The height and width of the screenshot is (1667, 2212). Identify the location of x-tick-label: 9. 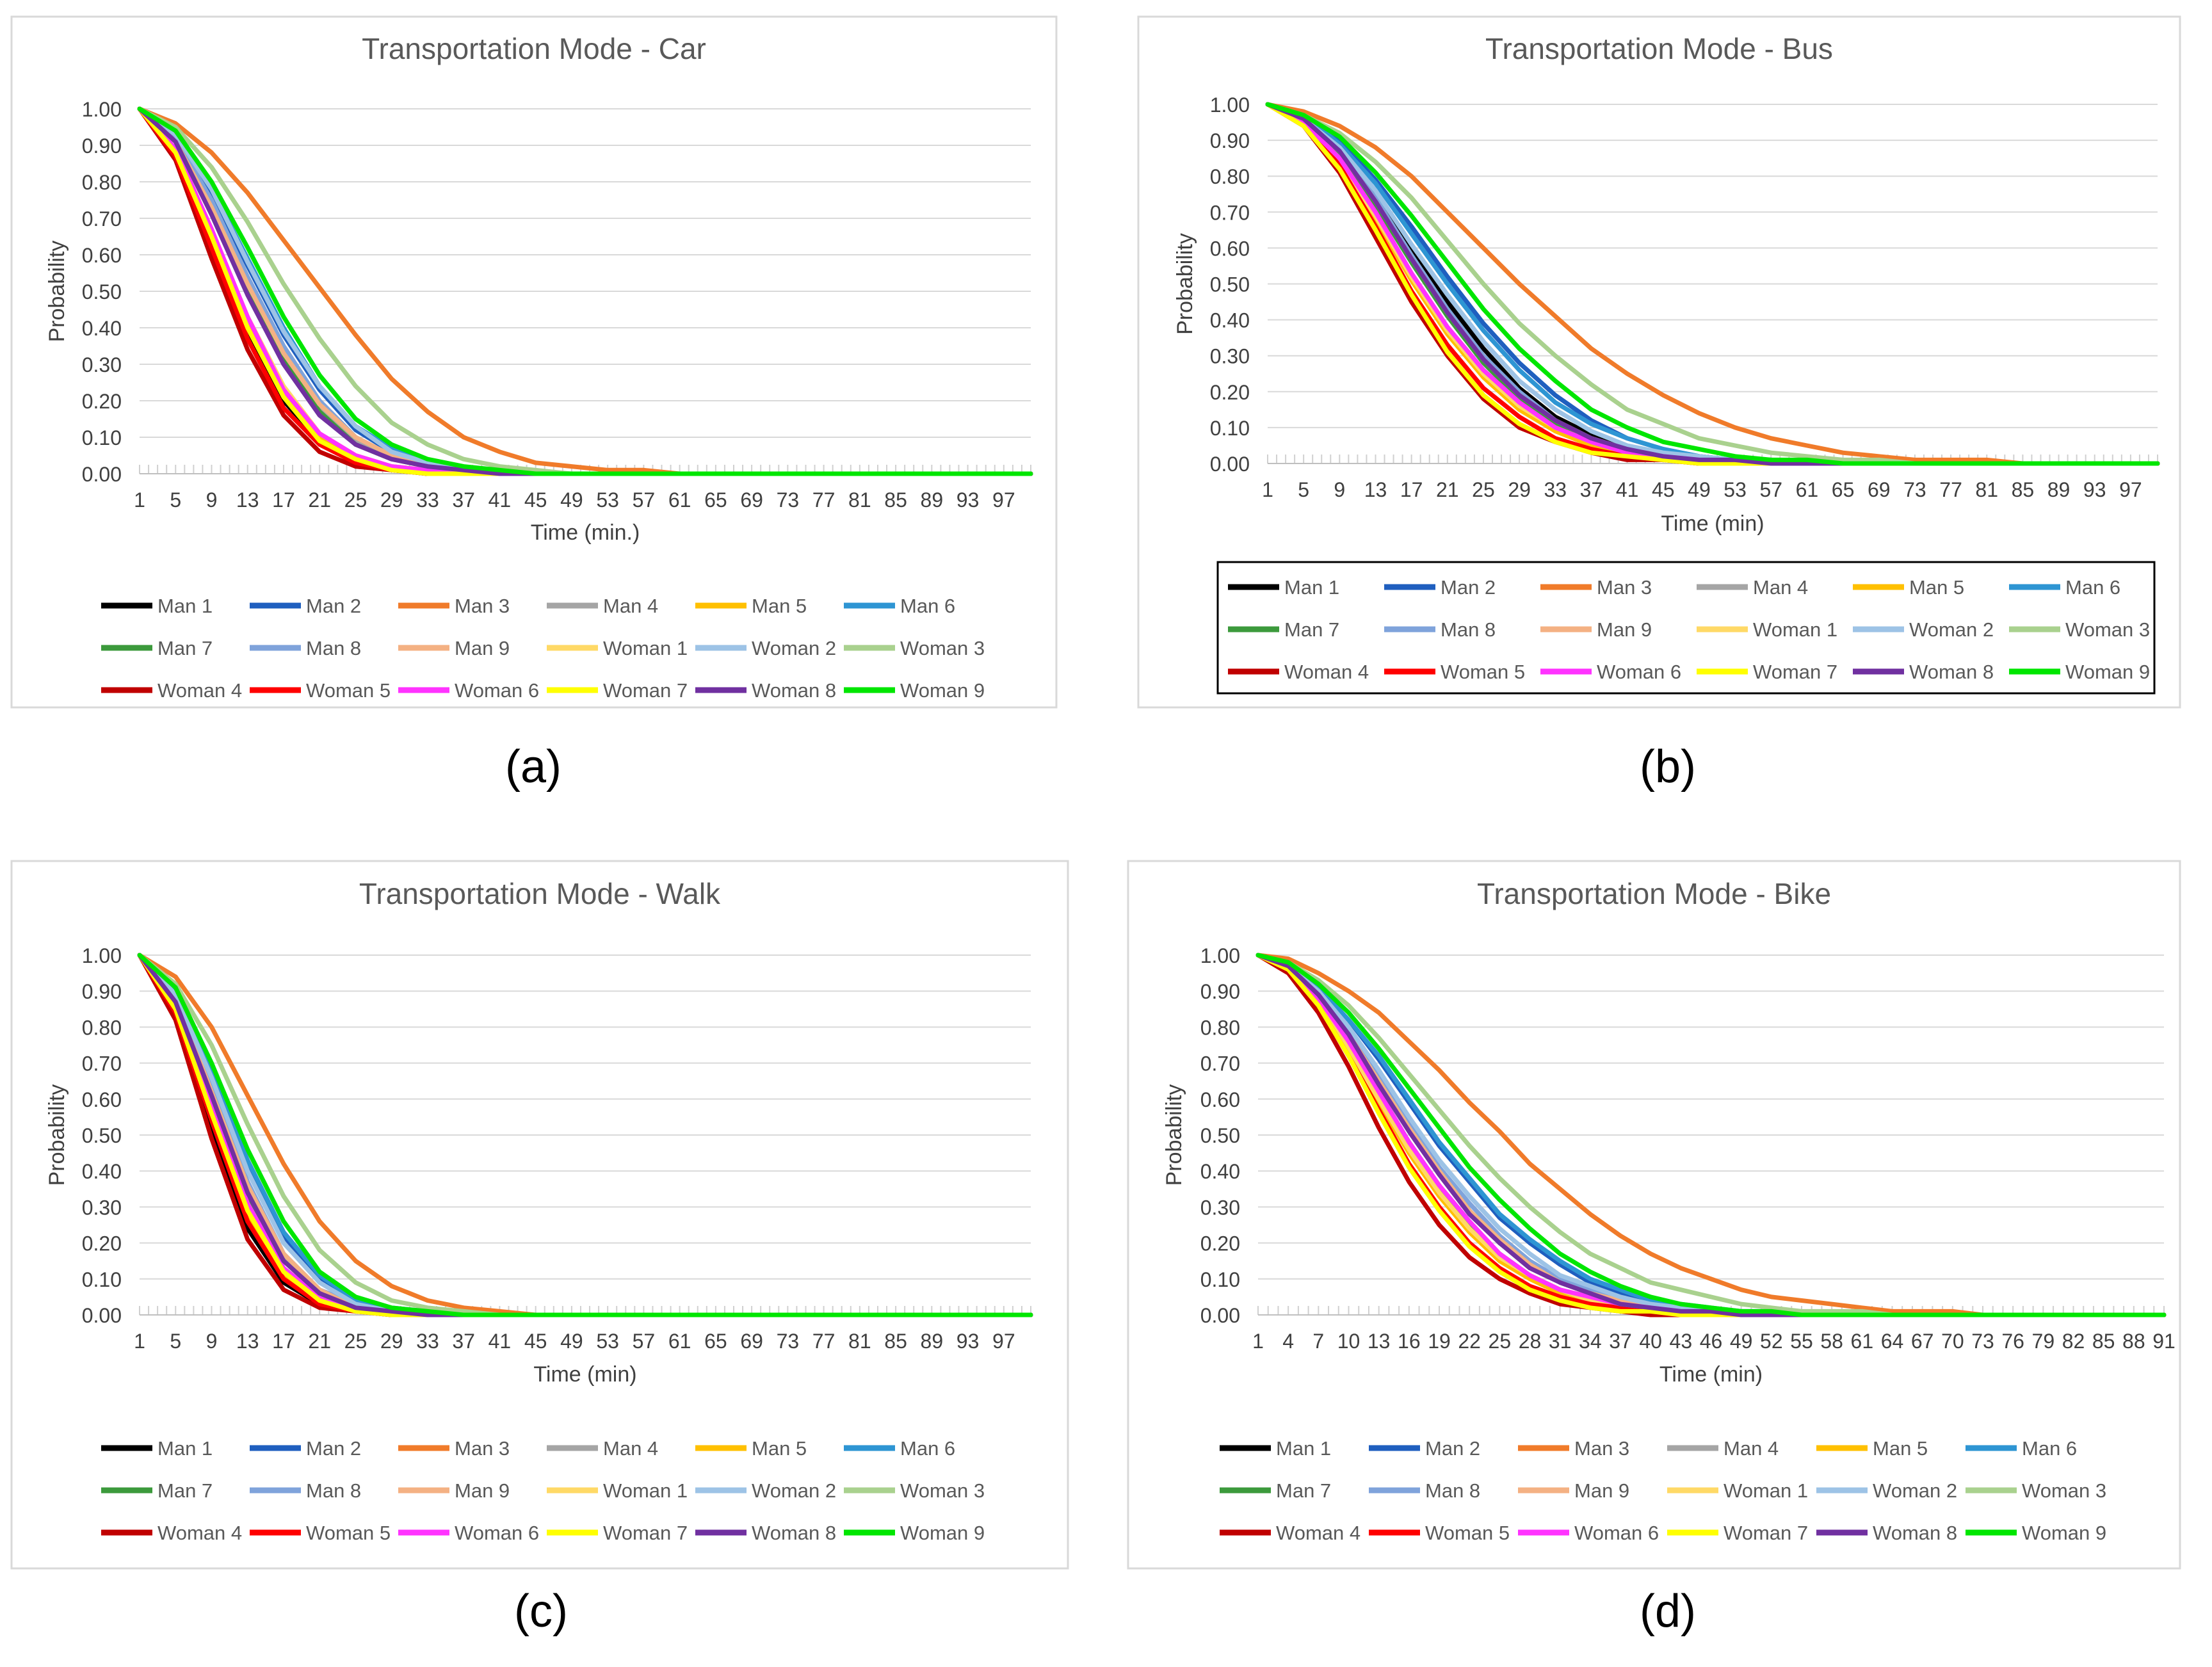
(1339, 490).